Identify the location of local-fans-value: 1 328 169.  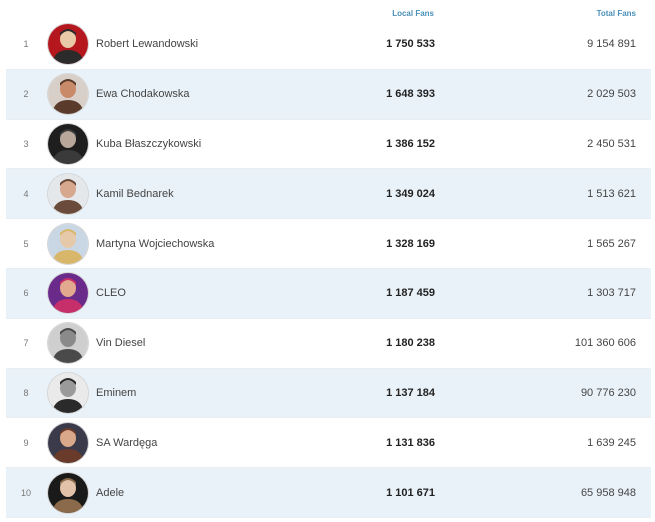
(410, 243).